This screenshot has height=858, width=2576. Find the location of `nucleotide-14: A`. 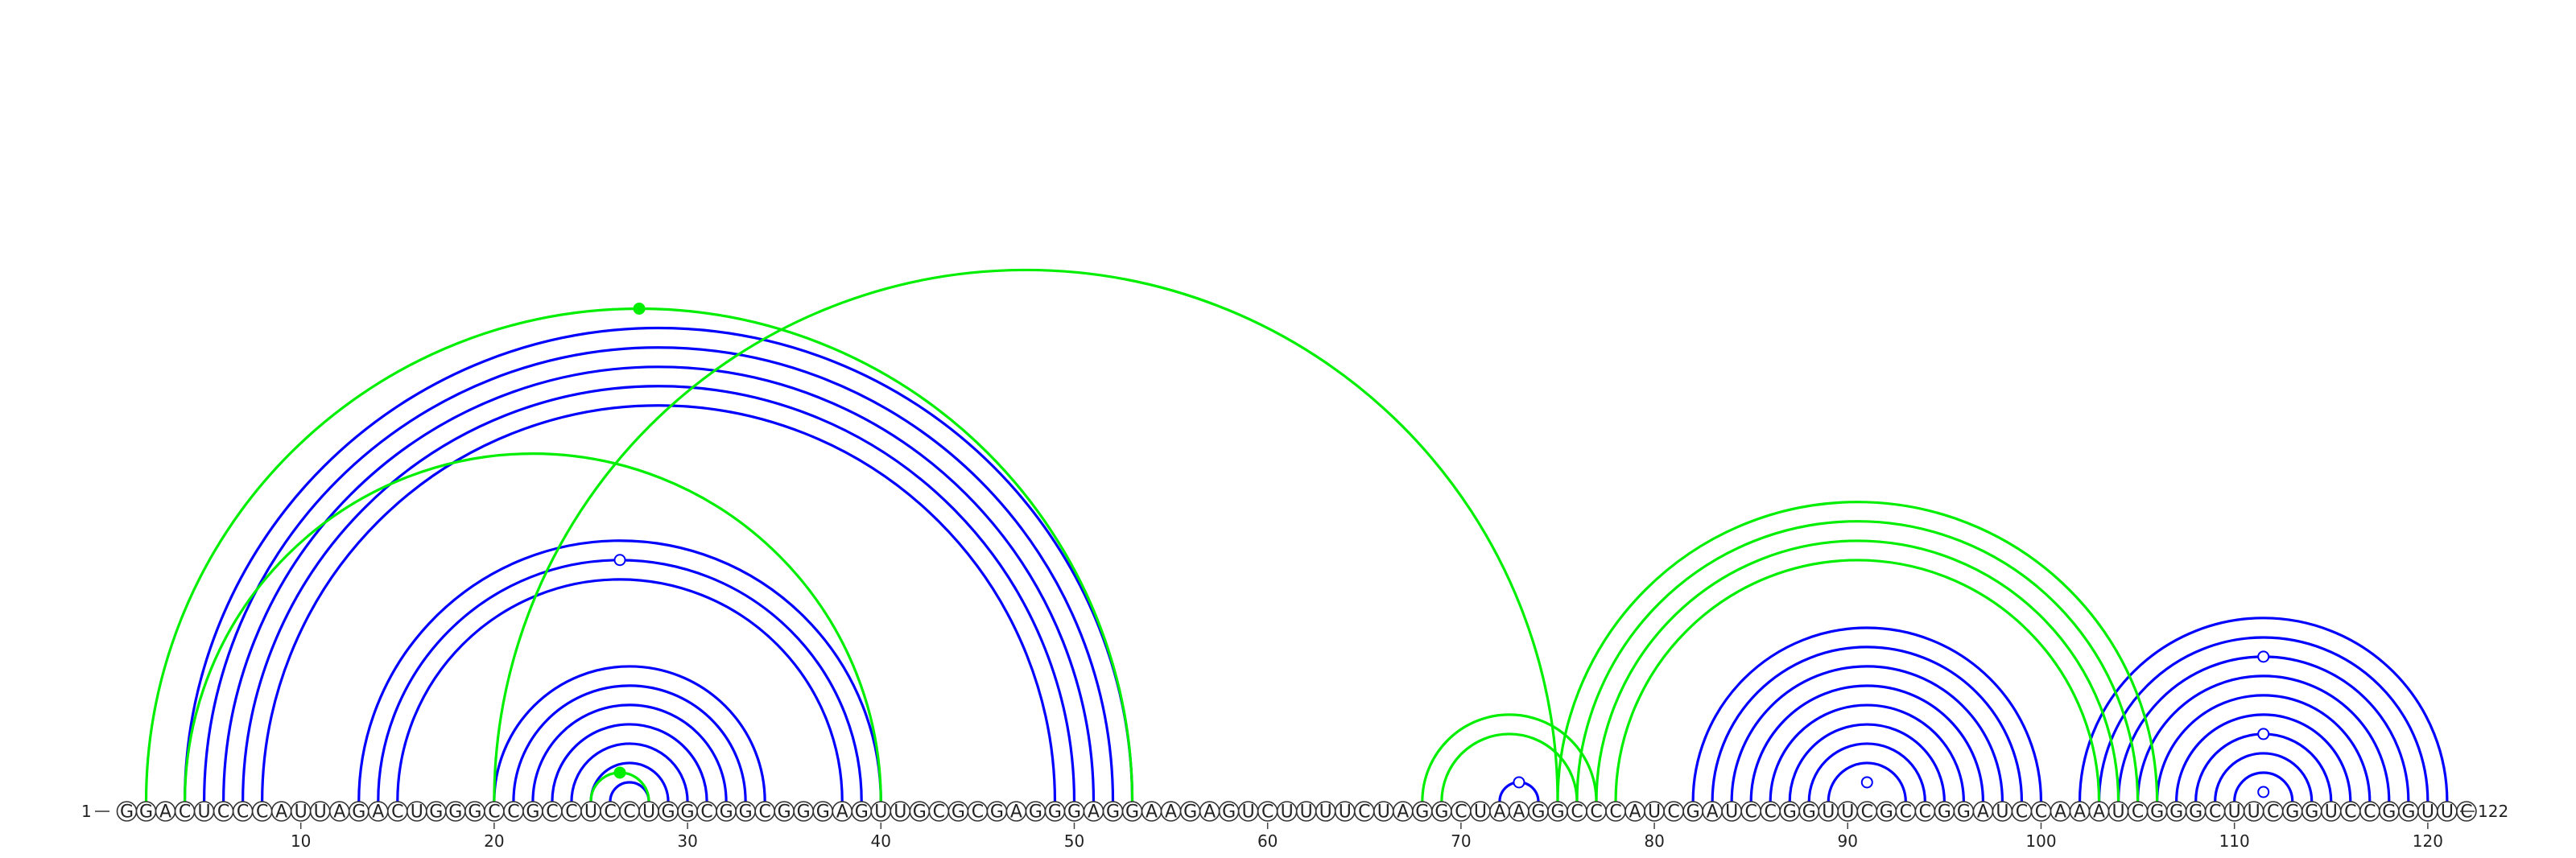

nucleotide-14: A is located at coordinates (378, 812).